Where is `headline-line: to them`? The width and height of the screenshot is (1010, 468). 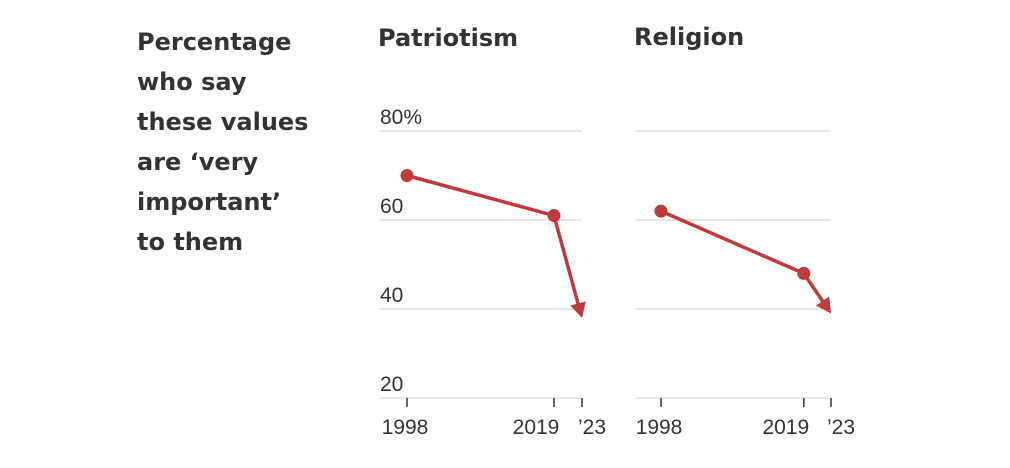 headline-line: to them is located at coordinates (190, 242).